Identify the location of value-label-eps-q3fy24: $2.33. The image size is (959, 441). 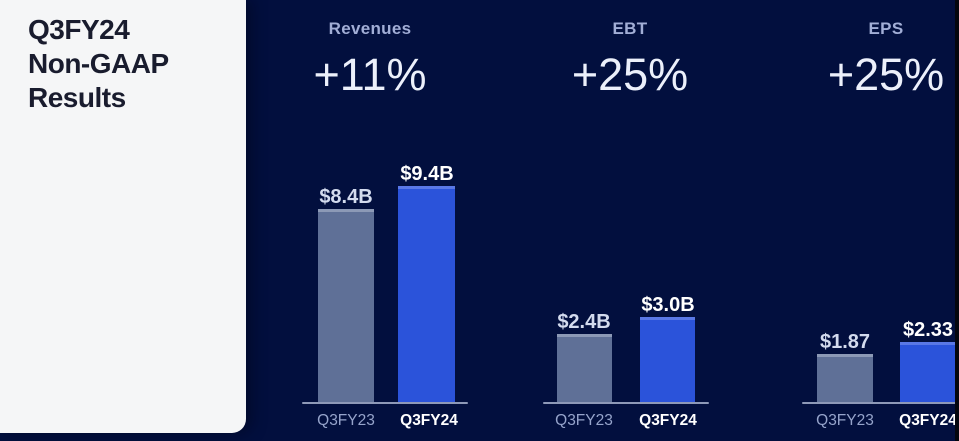
(928, 330).